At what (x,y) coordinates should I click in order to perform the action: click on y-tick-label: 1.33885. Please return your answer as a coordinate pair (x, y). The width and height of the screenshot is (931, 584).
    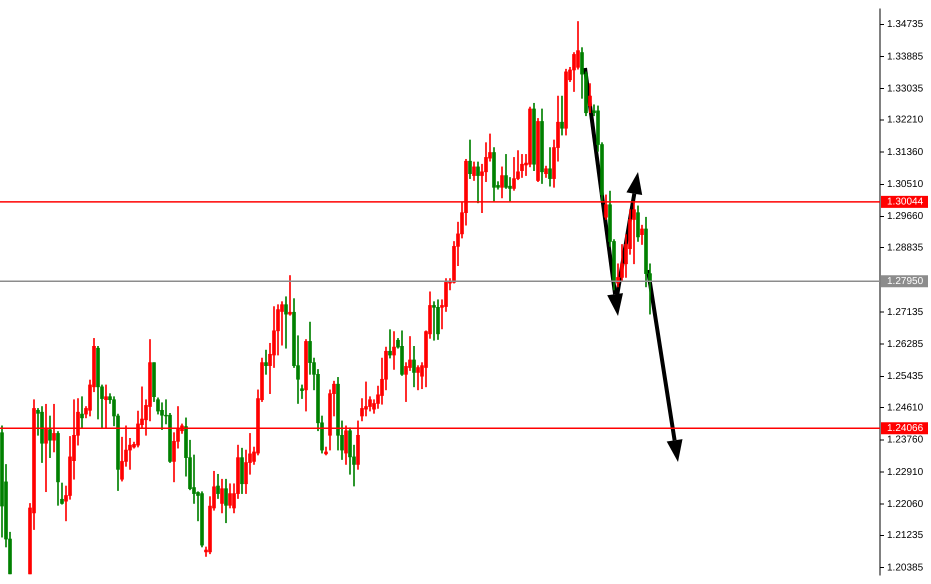
    Looking at the image, I should click on (905, 56).